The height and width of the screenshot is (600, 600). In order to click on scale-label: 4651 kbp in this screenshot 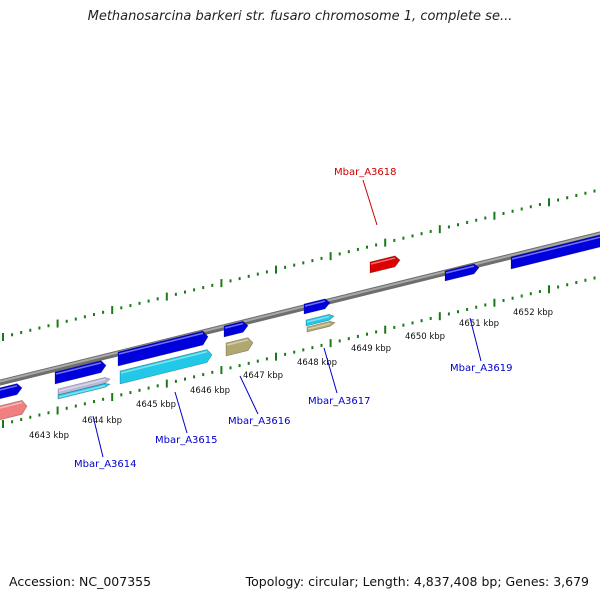, I will do `click(479, 324)`.